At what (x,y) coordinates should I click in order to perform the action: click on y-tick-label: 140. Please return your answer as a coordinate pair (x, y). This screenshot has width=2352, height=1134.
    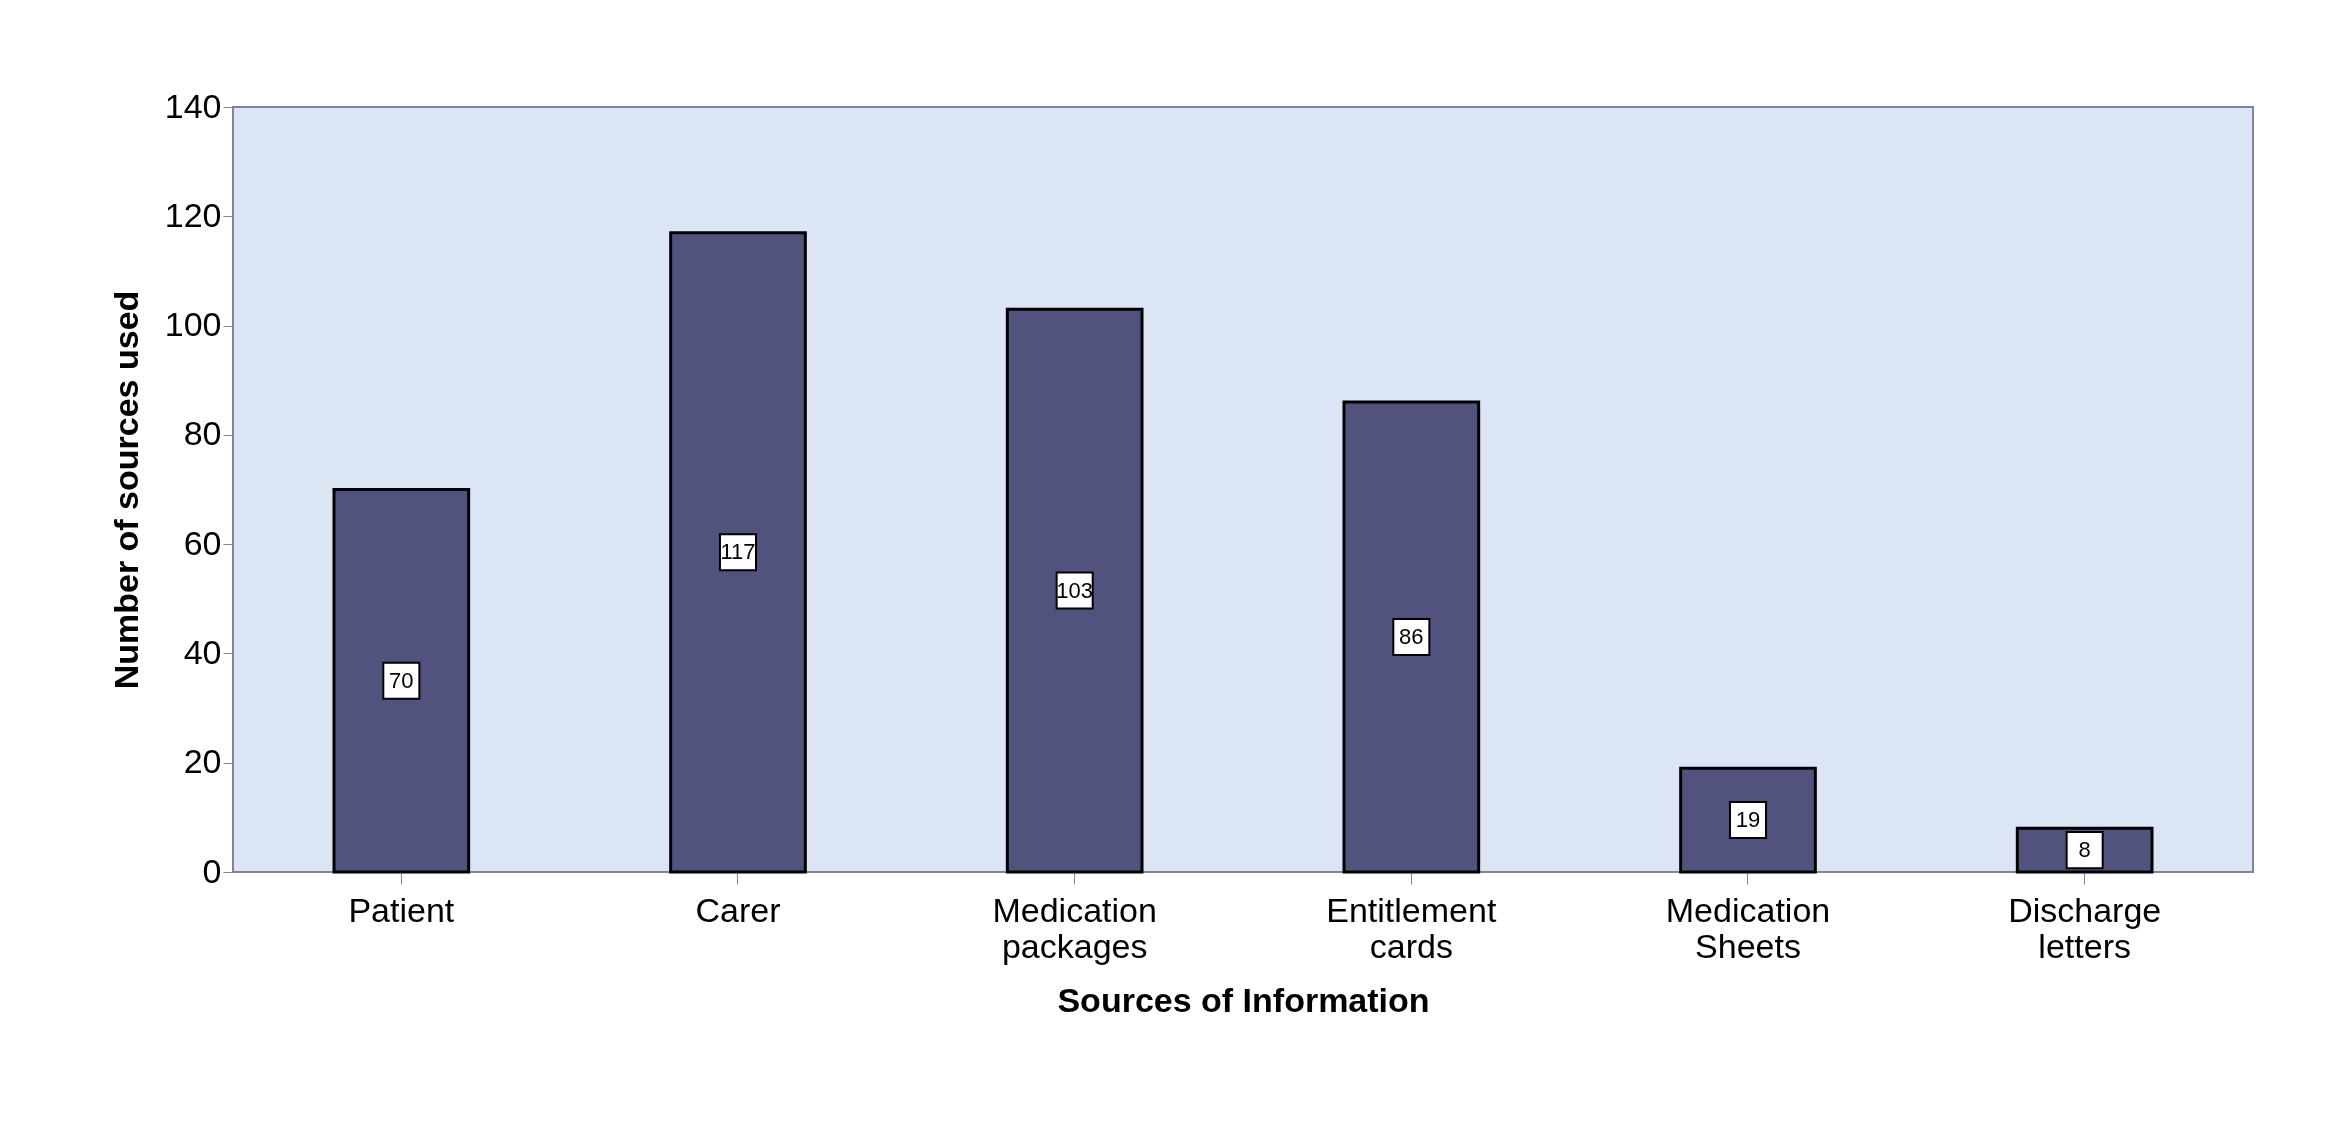
    Looking at the image, I should click on (193, 105).